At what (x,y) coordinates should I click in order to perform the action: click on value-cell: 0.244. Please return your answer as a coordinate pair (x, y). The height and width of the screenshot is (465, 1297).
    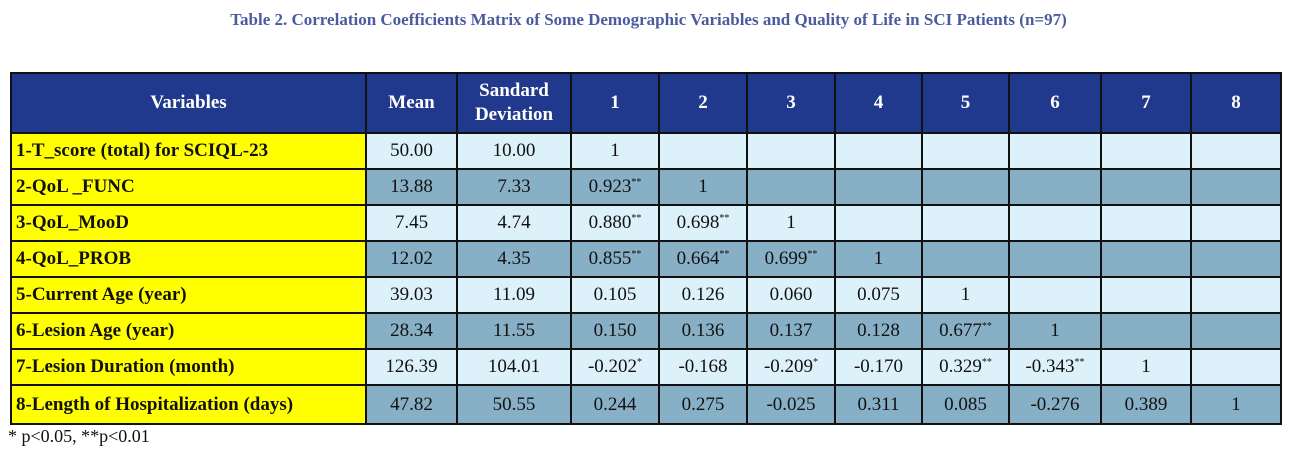
    Looking at the image, I should click on (615, 404).